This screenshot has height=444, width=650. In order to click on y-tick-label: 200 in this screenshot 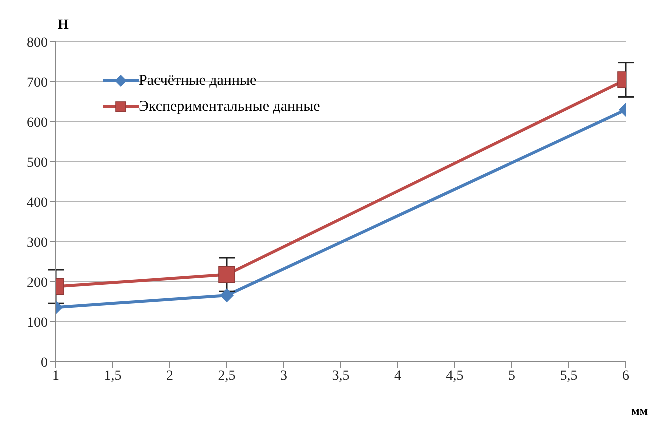, I will do `click(37, 283)`.